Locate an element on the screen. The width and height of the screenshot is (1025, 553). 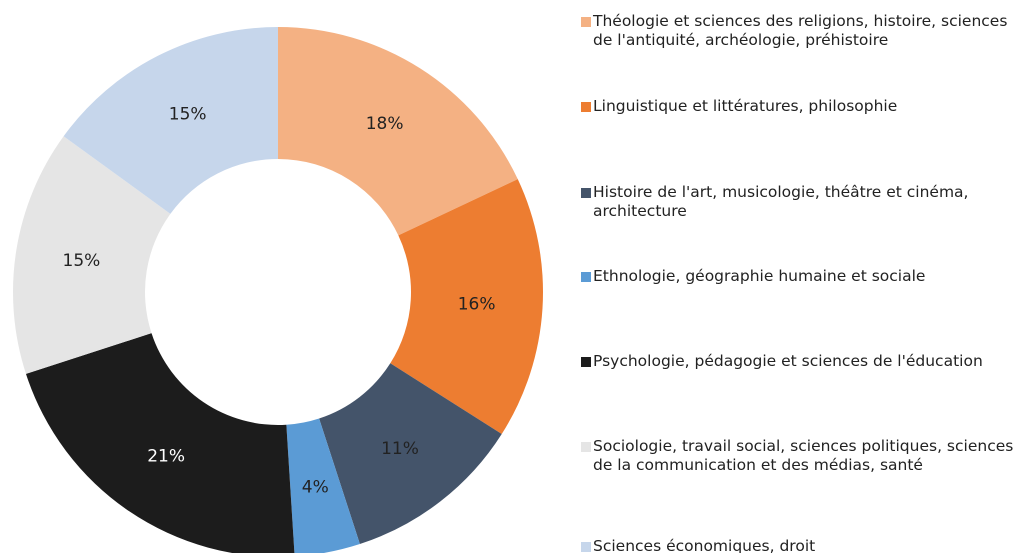
data-label: 4% is located at coordinates (315, 487).